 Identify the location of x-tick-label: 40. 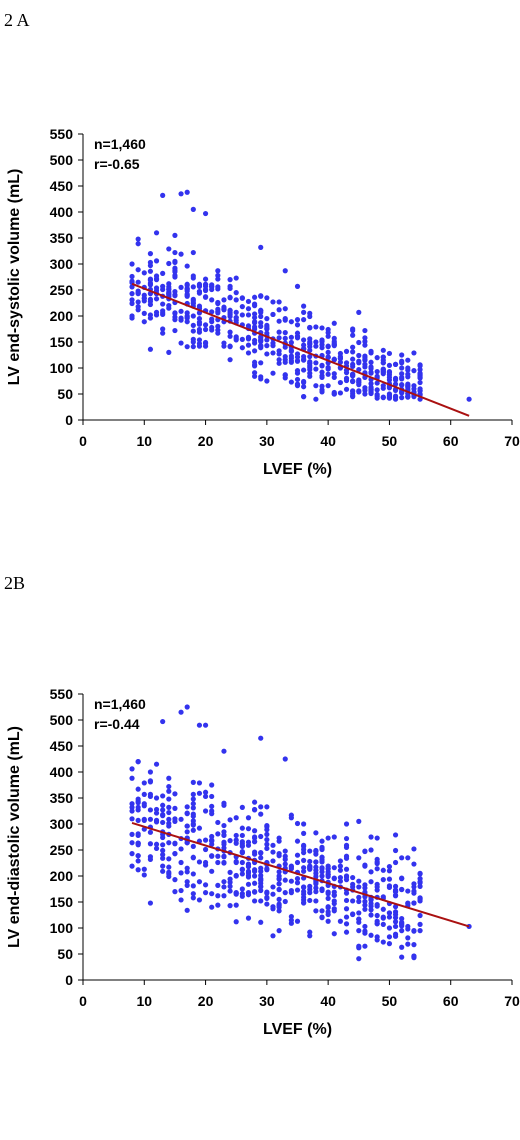
(328, 1001).